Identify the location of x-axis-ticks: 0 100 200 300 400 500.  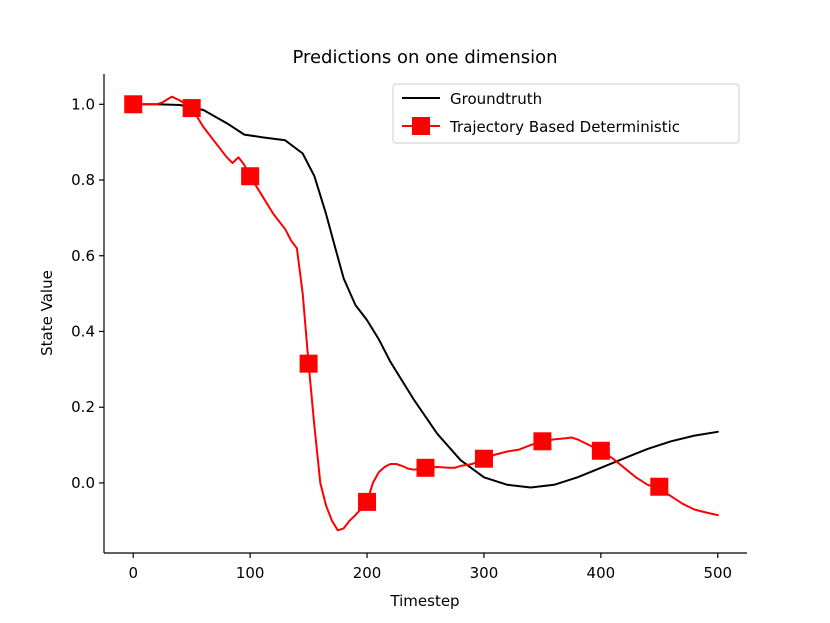
(430, 567).